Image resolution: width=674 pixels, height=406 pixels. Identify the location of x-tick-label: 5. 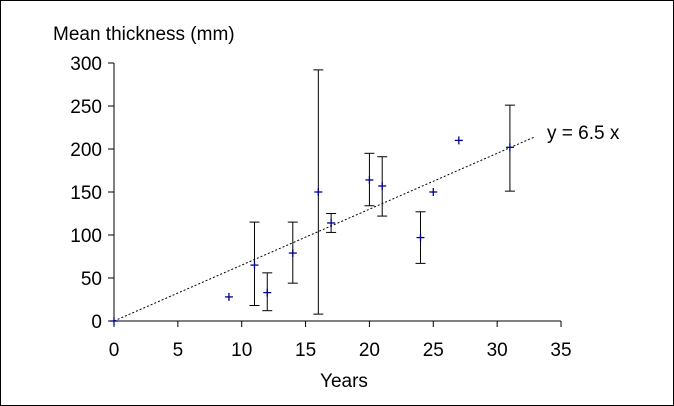
(178, 350).